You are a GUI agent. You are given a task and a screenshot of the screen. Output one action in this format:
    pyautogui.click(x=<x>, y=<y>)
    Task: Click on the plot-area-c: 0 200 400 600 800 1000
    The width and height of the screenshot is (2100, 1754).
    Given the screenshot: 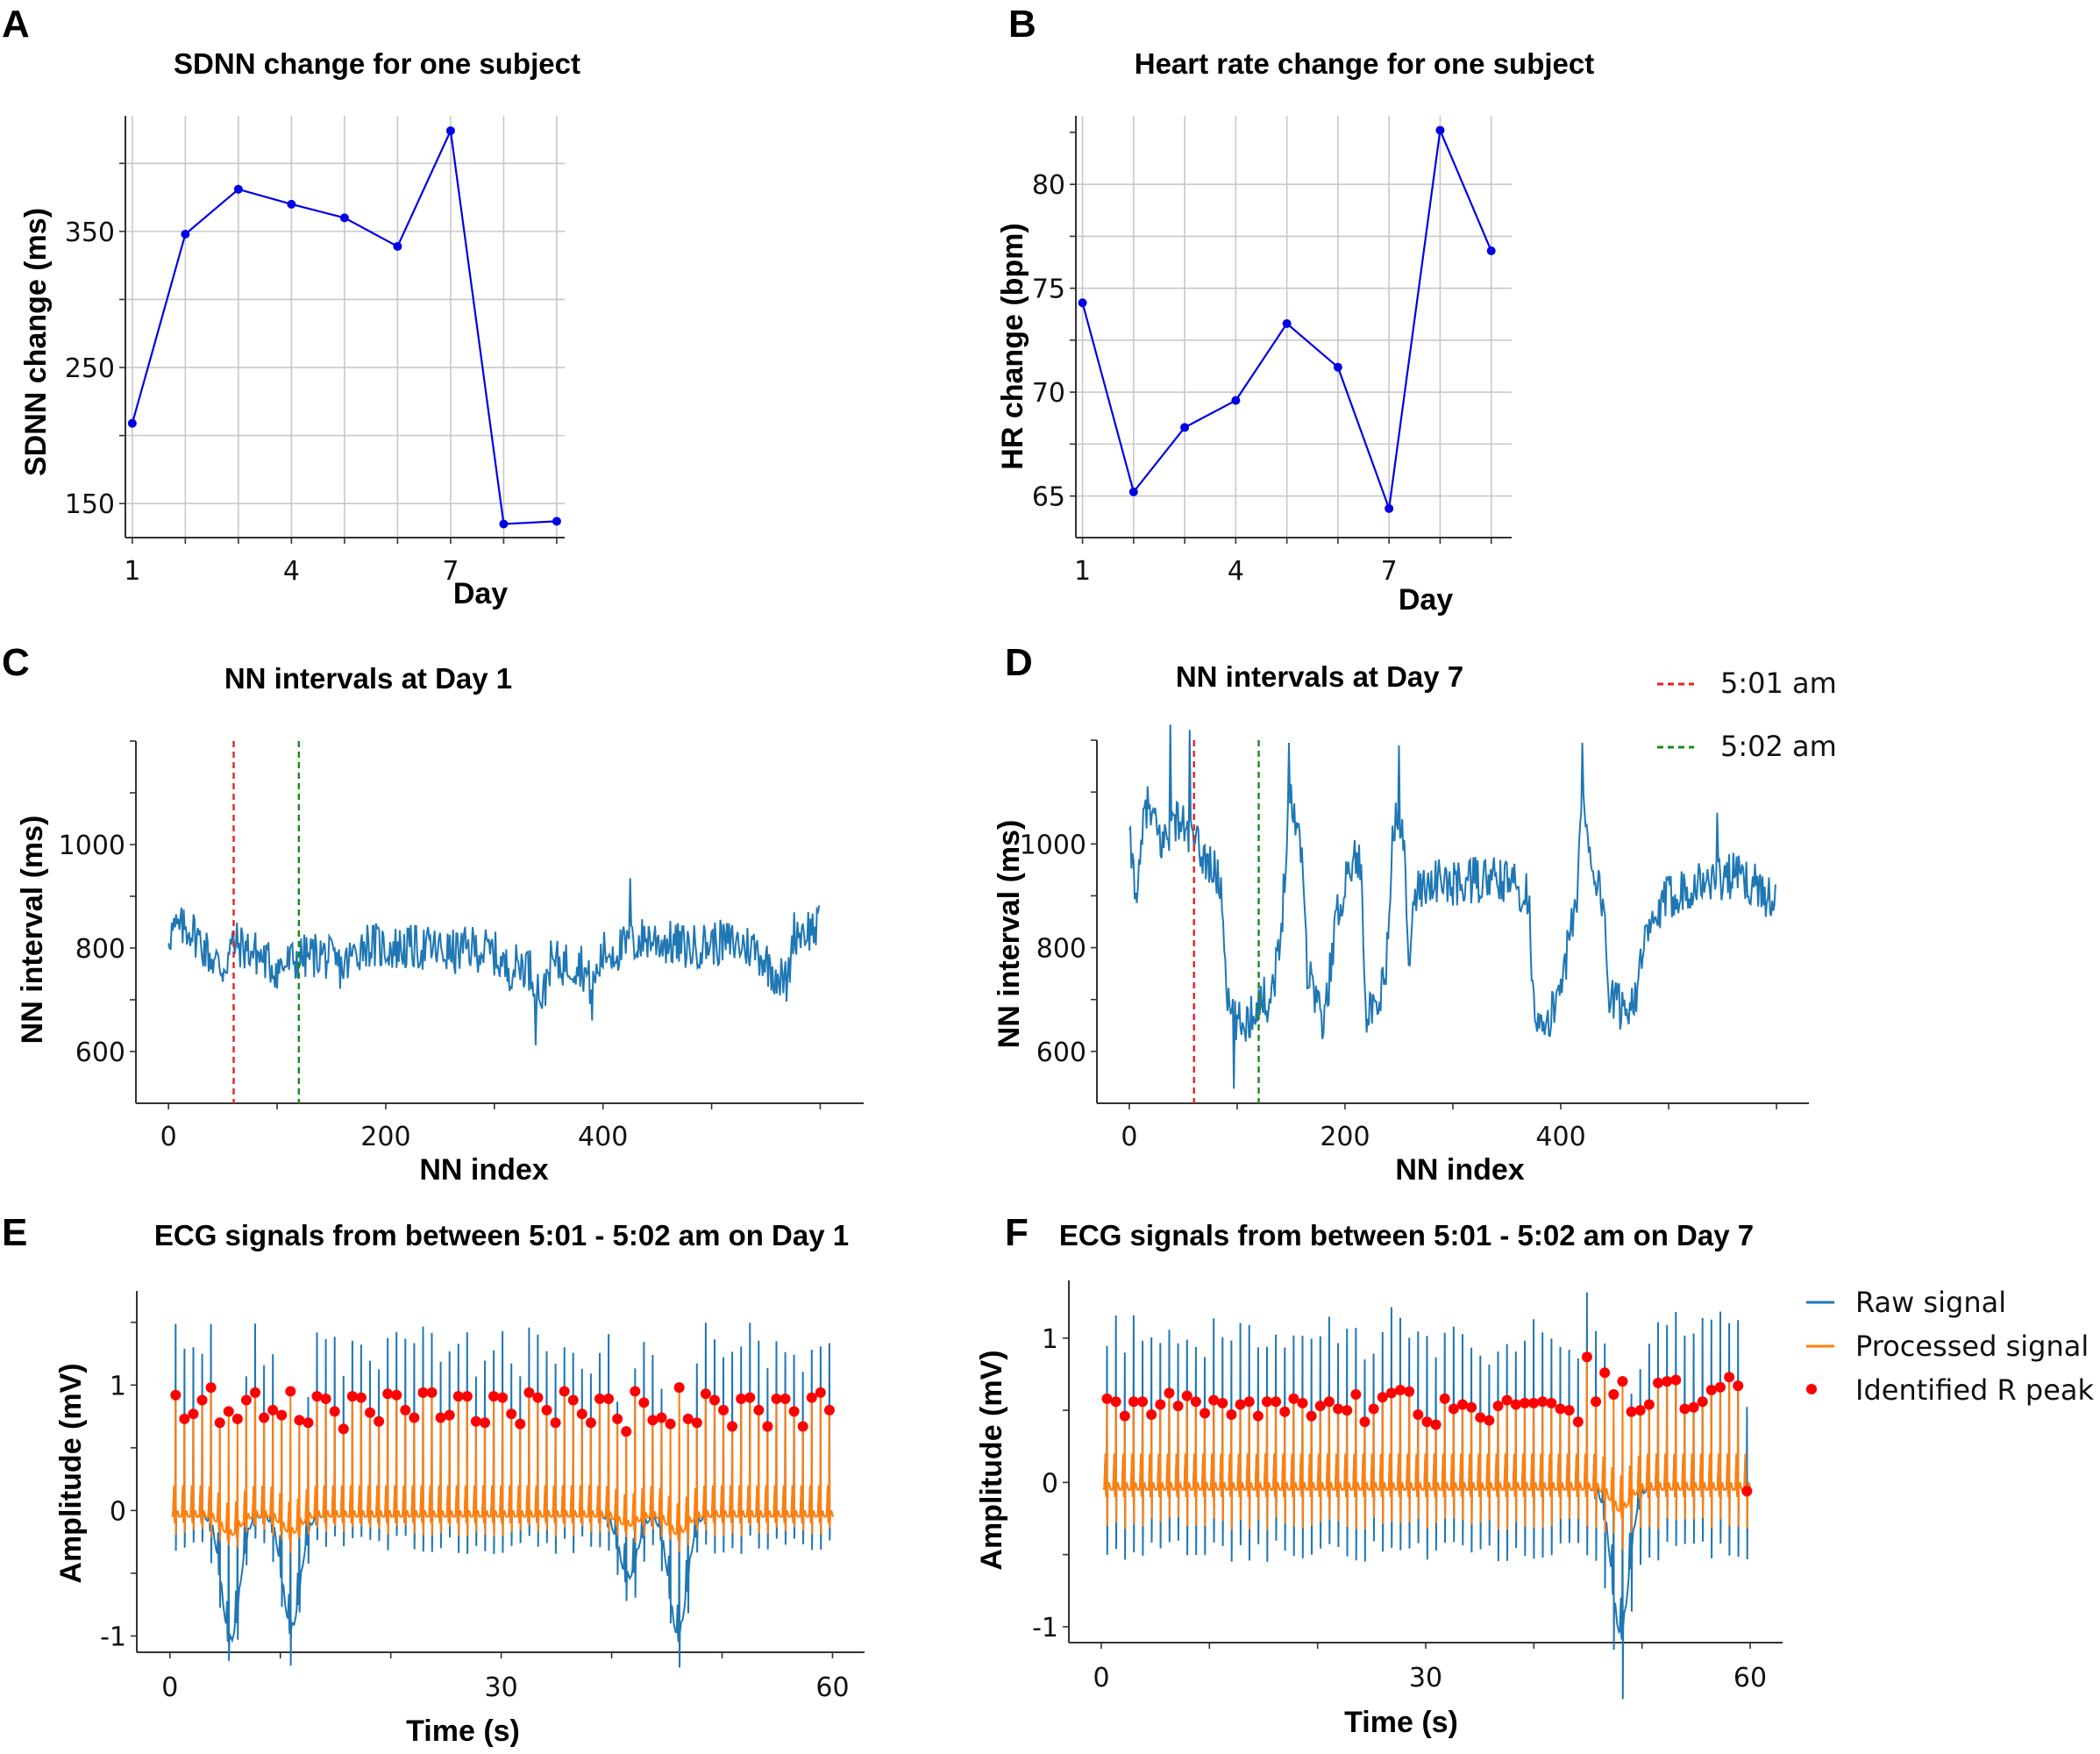 What is the action you would take?
    pyautogui.click(x=461, y=946)
    